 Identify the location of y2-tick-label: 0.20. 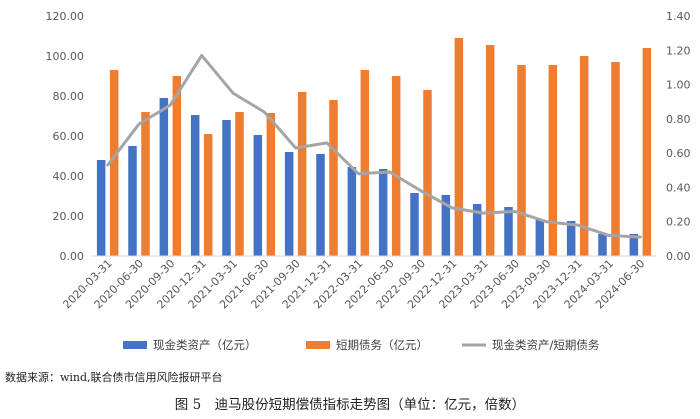
(678, 222).